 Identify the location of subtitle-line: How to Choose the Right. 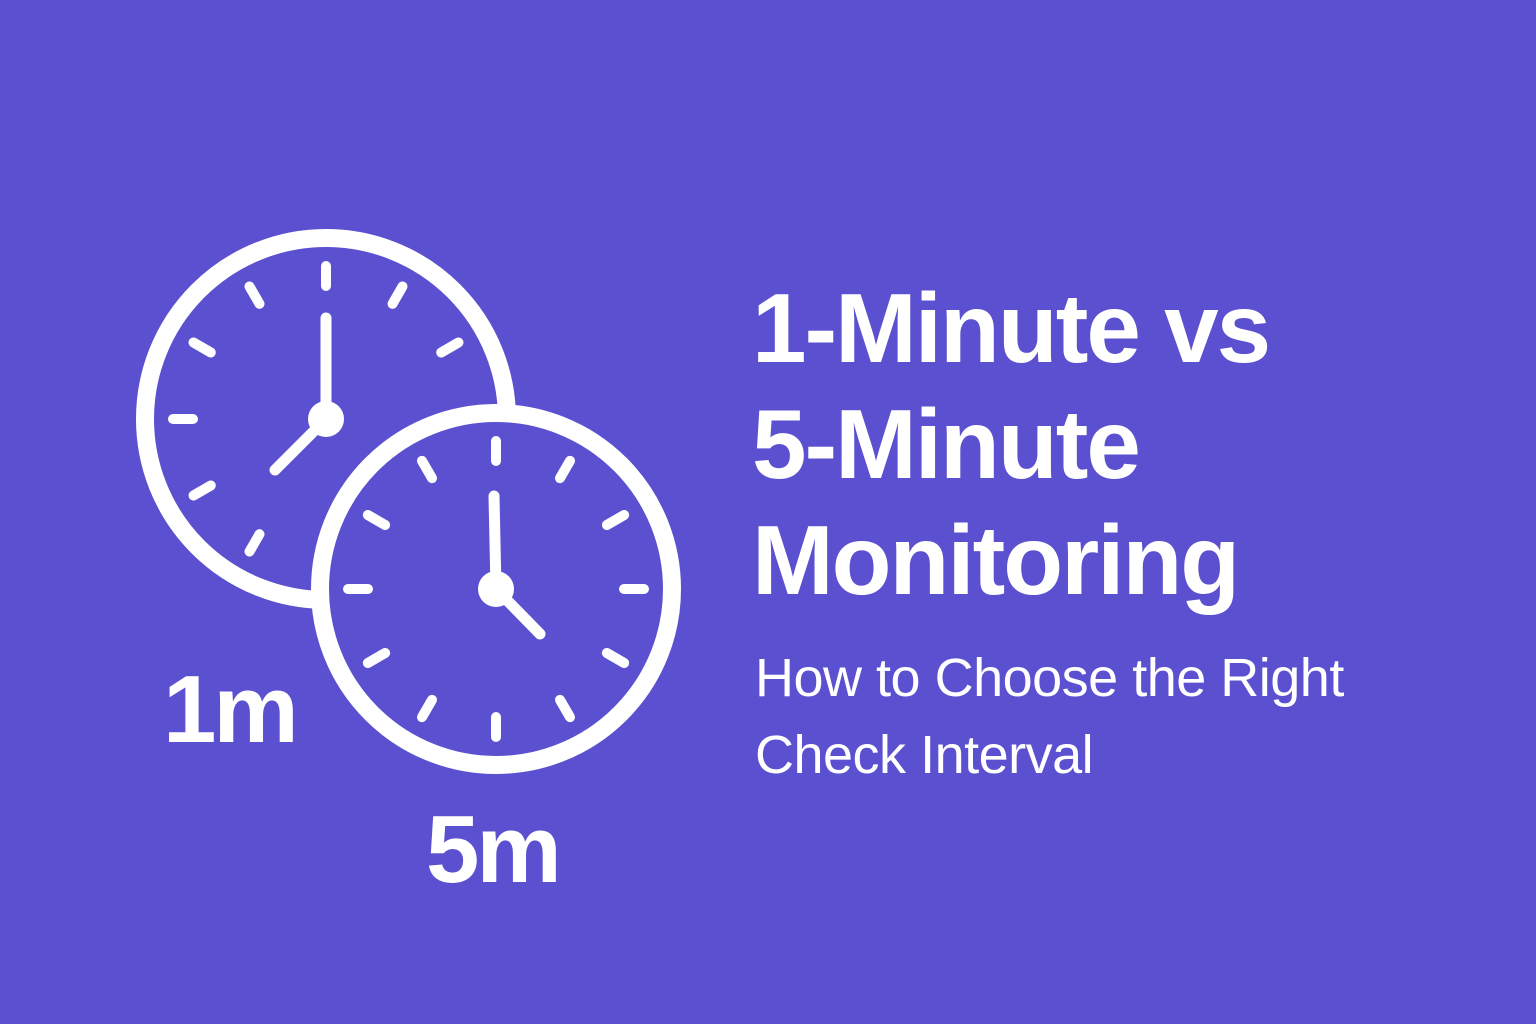
(1049, 678).